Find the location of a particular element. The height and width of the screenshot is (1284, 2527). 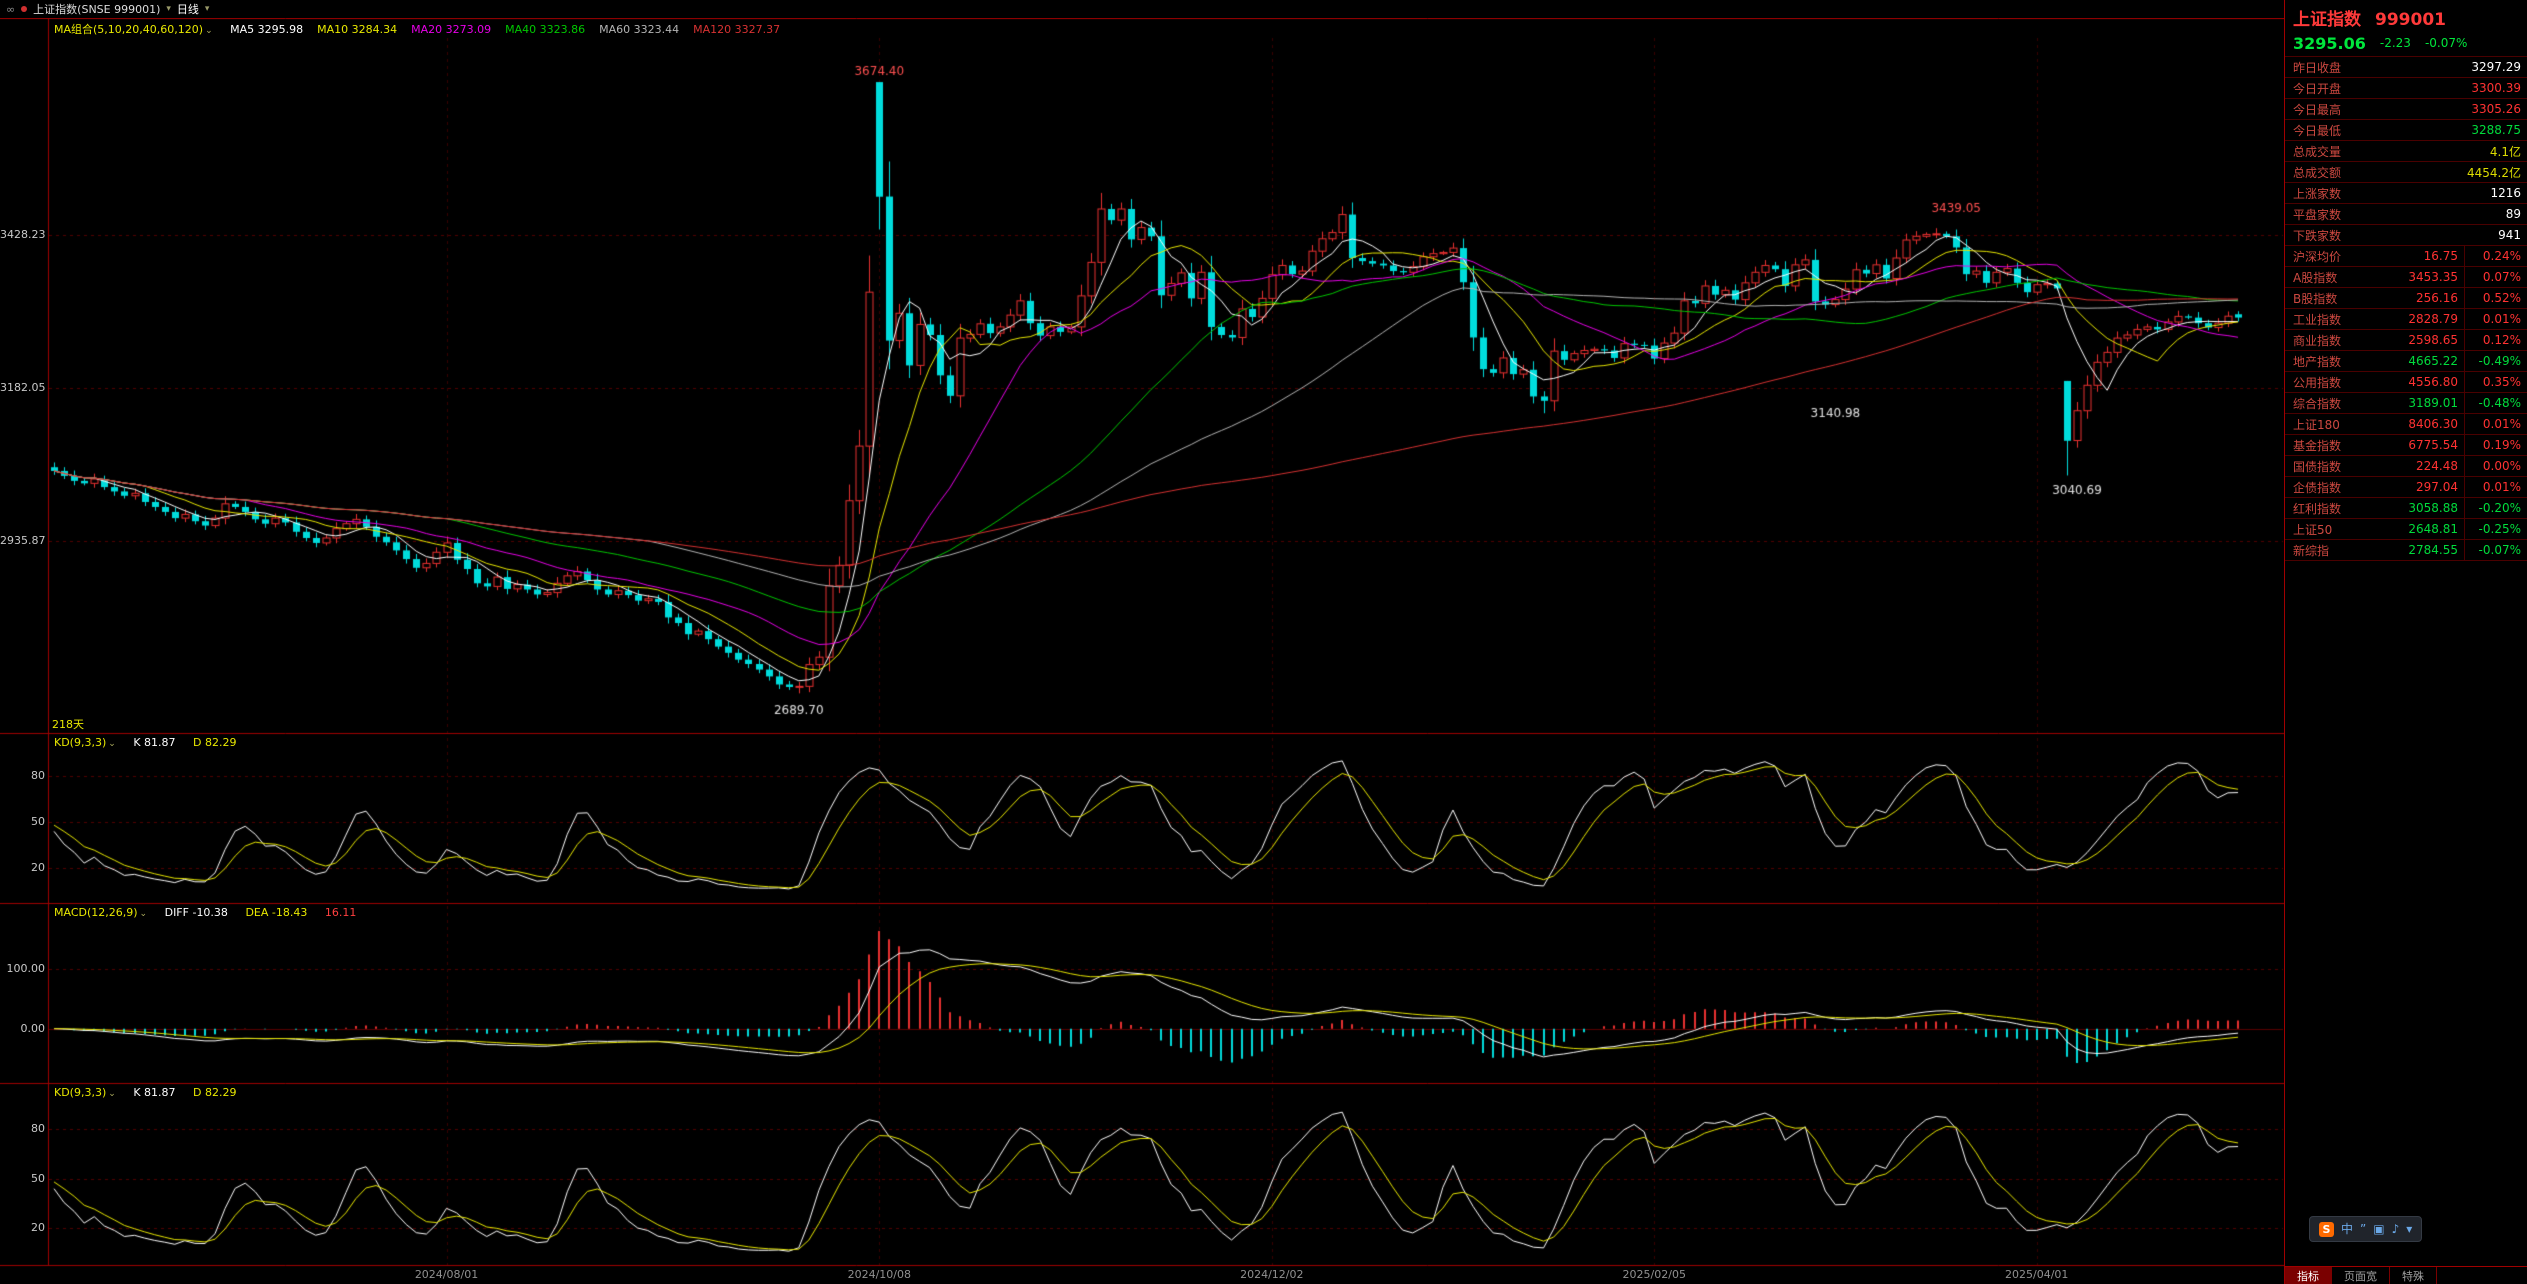

quote-label: 今日最低 is located at coordinates (2317, 130).